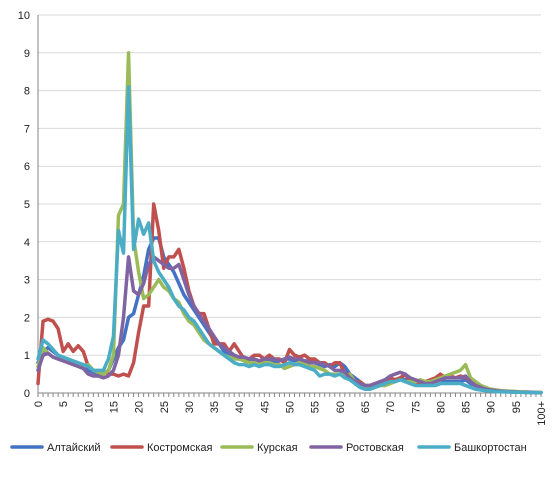 This screenshot has height=477, width=557. Describe the element at coordinates (27, 54) in the screenshot. I see `y-tick-label: 9` at that location.